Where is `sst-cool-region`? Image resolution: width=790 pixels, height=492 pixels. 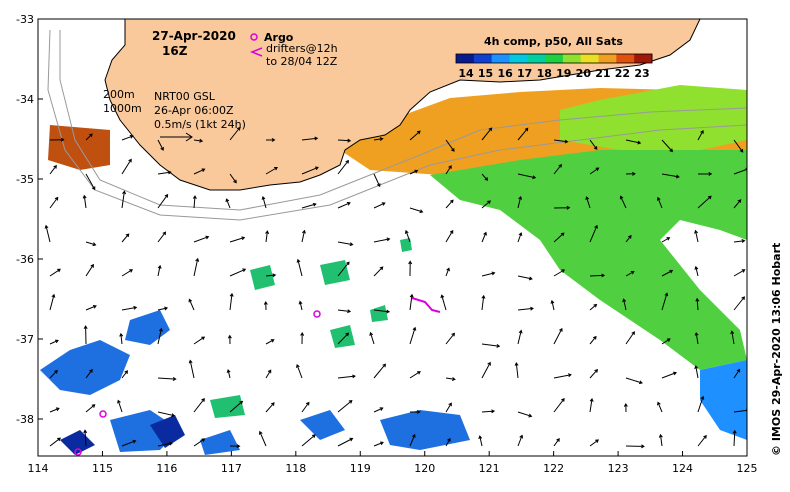 sst-cool-region is located at coordinates (723, 400).